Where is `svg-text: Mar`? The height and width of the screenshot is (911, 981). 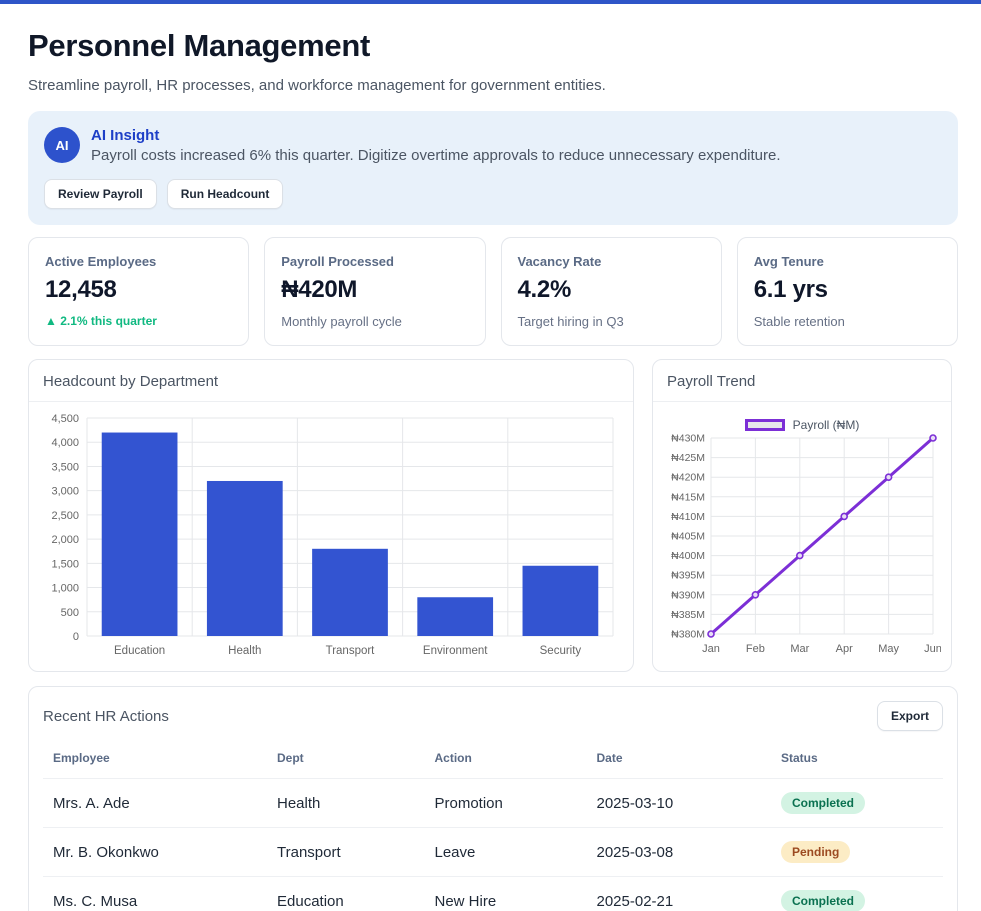
svg-text: Mar is located at coordinates (799, 649).